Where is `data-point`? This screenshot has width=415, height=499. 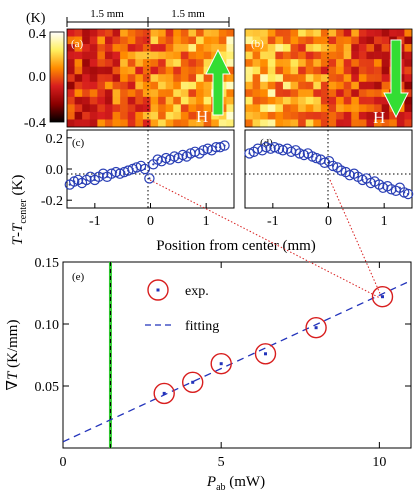 data-point is located at coordinates (408, 194).